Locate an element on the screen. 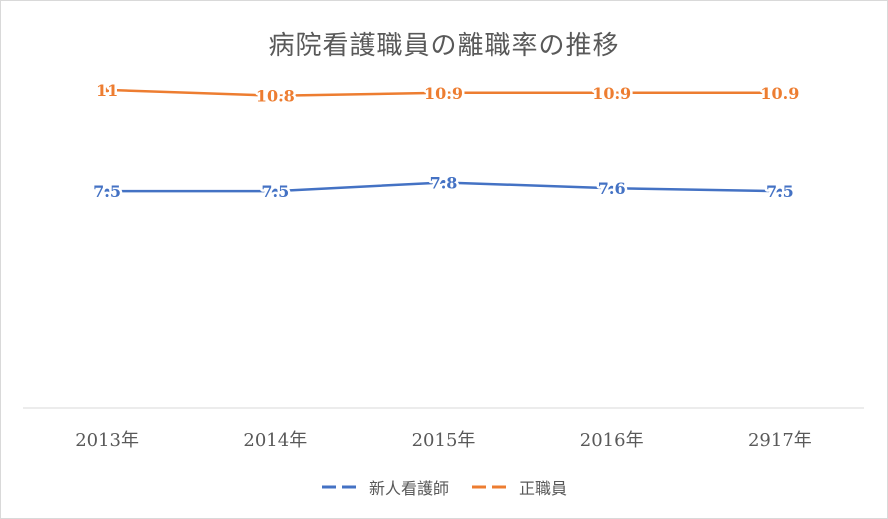 This screenshot has height=519, width=888. data-label: 7.8 is located at coordinates (444, 182).